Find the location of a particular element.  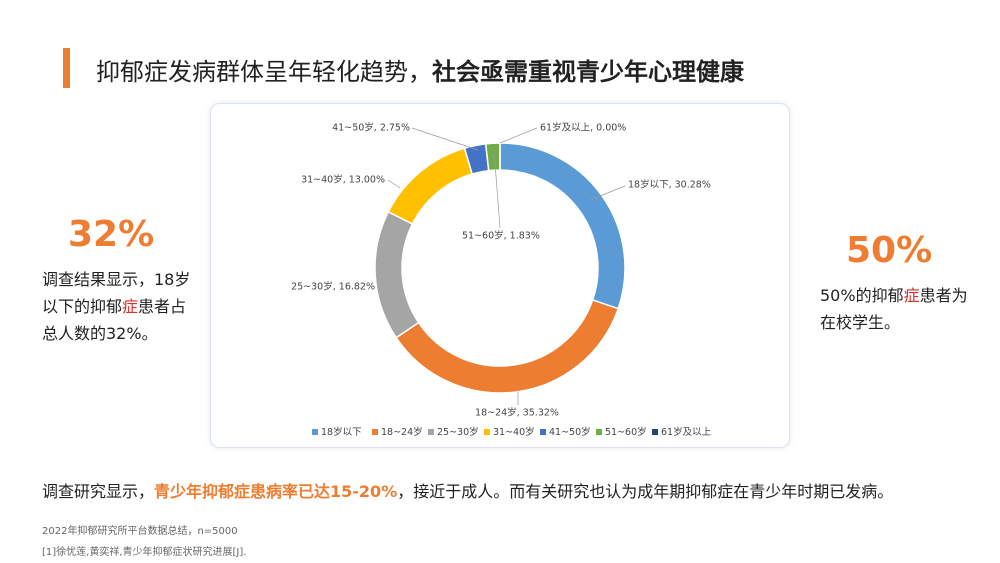

legend-label: 41~50岁 is located at coordinates (570, 432).